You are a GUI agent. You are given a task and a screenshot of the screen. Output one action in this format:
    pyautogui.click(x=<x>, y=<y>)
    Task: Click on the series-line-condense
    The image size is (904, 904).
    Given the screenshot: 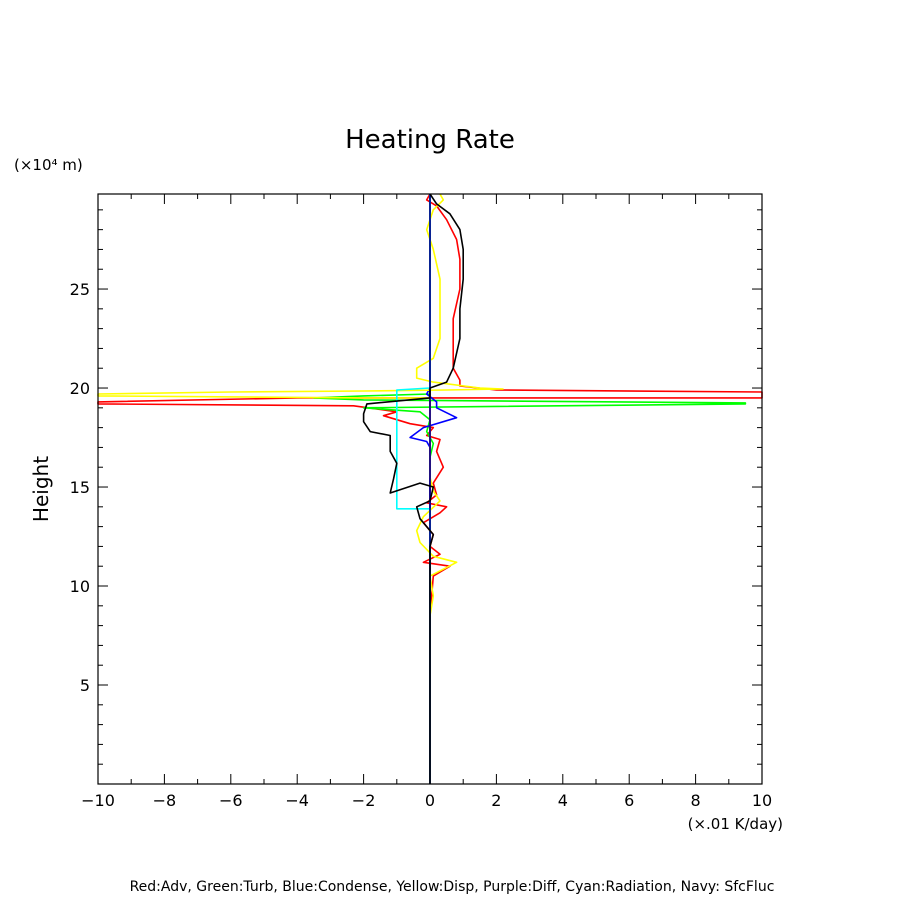 What is the action you would take?
    pyautogui.click(x=433, y=489)
    